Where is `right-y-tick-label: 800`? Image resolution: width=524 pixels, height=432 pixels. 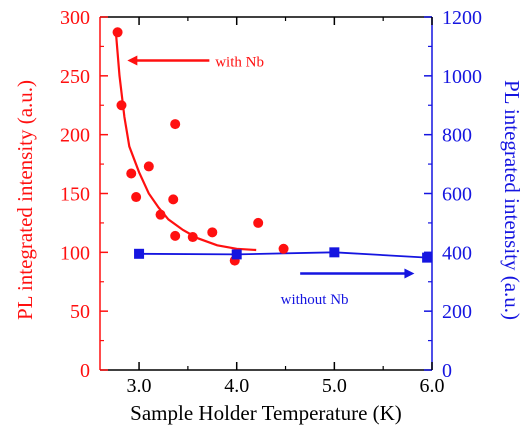
right-y-tick-label: 800 is located at coordinates (457, 136).